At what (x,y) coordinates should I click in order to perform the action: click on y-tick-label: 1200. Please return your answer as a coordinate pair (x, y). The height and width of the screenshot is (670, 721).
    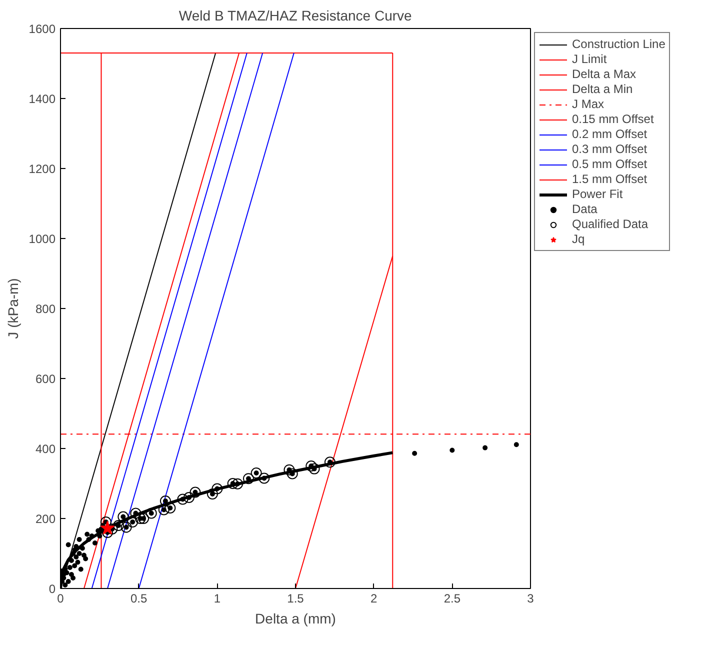
    Looking at the image, I should click on (42, 169).